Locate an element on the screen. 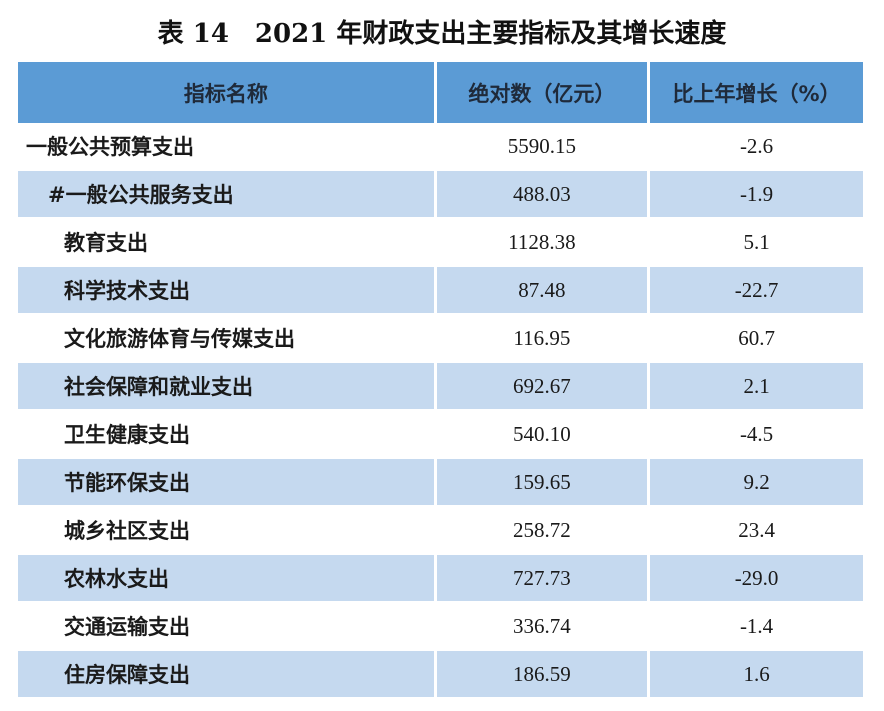 This screenshot has width=884, height=711. table-row: 农林水支出 727.73 -29.0 is located at coordinates (440, 579).